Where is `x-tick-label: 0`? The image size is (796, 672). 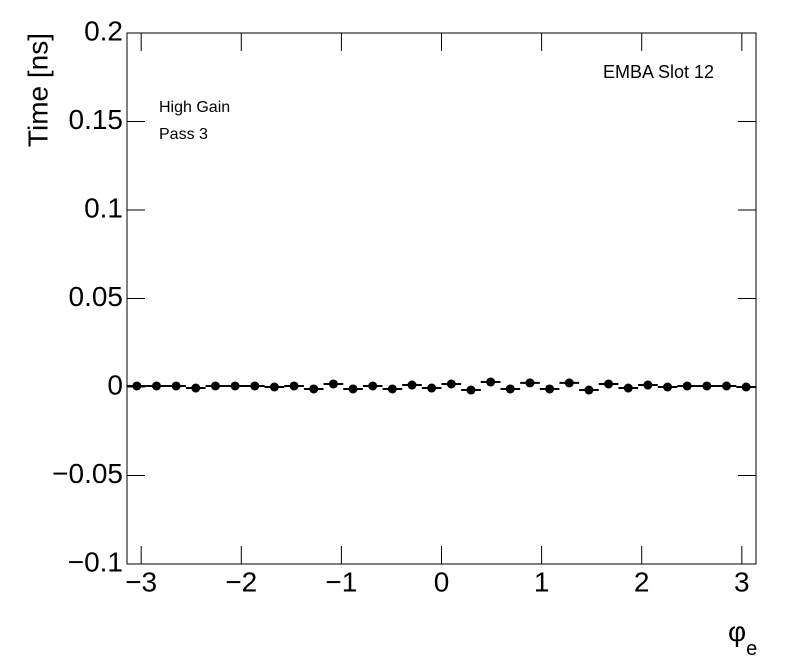 x-tick-label: 0 is located at coordinates (442, 581).